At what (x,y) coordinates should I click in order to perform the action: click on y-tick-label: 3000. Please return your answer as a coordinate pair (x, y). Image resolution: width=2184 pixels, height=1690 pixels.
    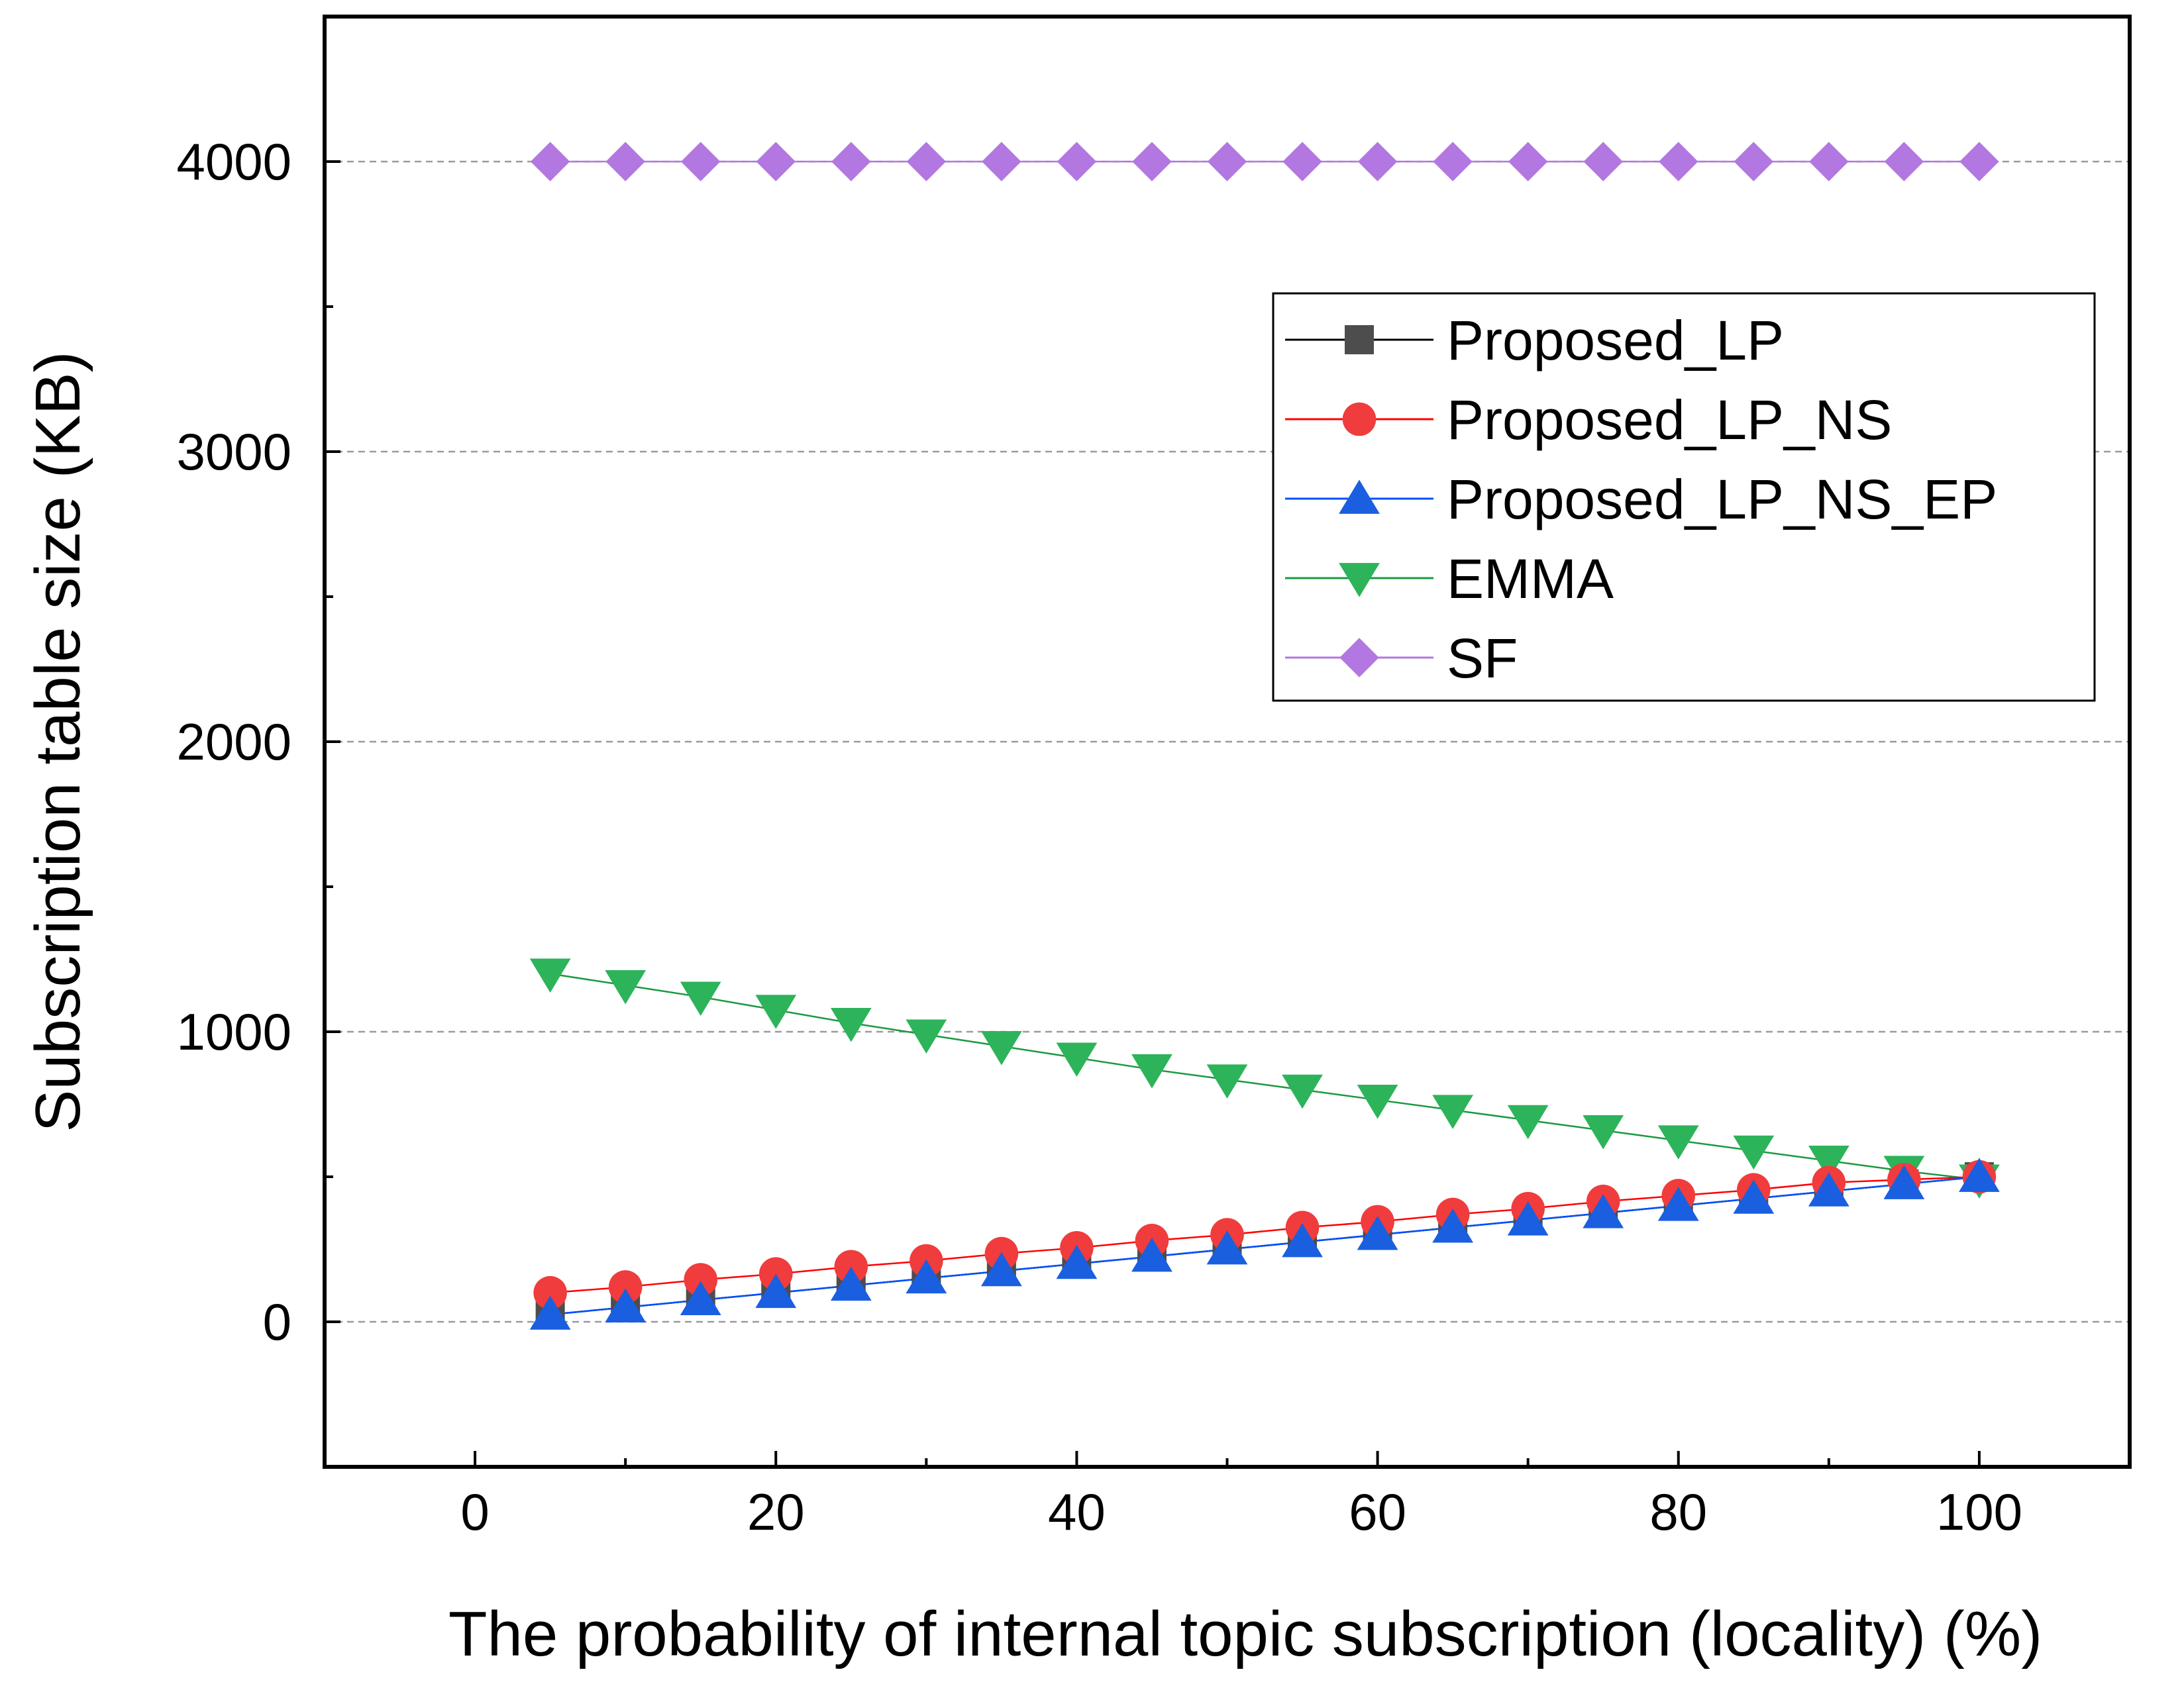
    Looking at the image, I should click on (233, 451).